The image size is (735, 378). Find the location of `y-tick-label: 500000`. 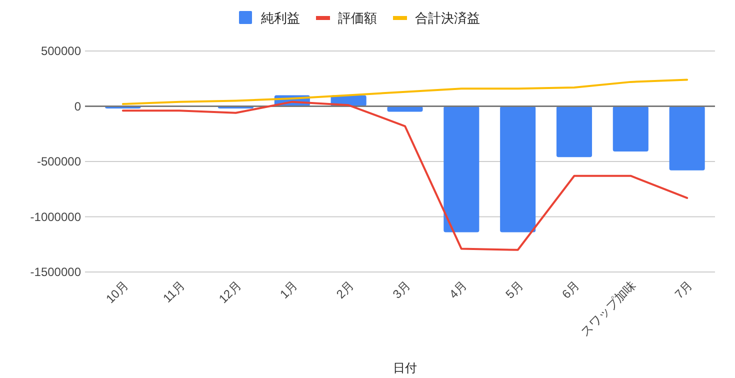

y-tick-label: 500000 is located at coordinates (61, 51).